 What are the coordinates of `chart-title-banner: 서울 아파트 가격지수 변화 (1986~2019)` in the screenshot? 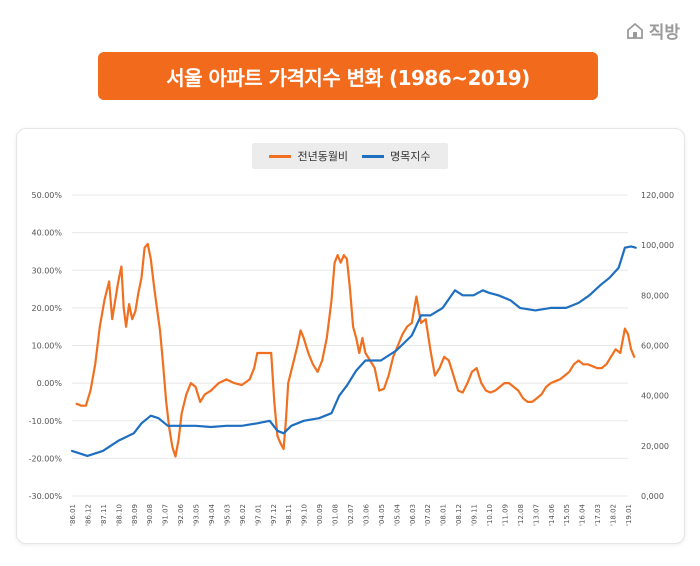 It's located at (348, 76).